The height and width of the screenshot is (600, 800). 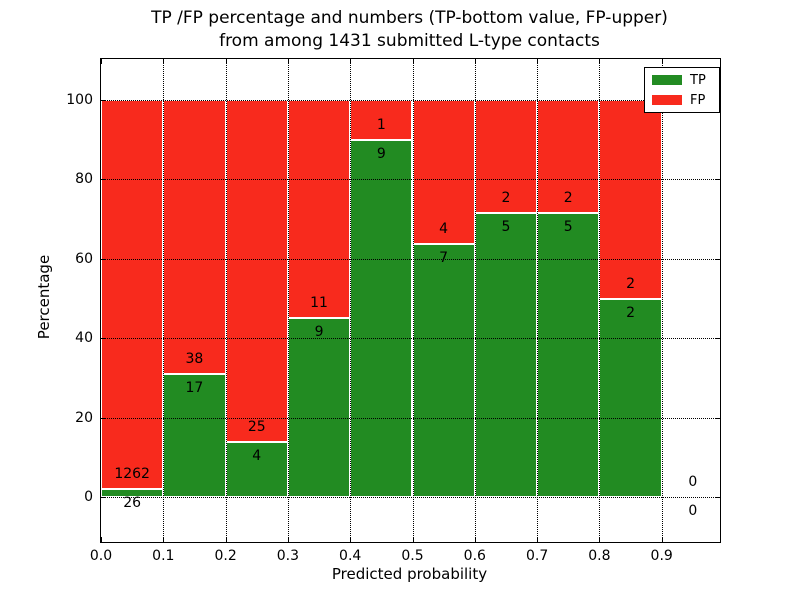 I want to click on x-tick-label: 0.4, so click(x=350, y=556).